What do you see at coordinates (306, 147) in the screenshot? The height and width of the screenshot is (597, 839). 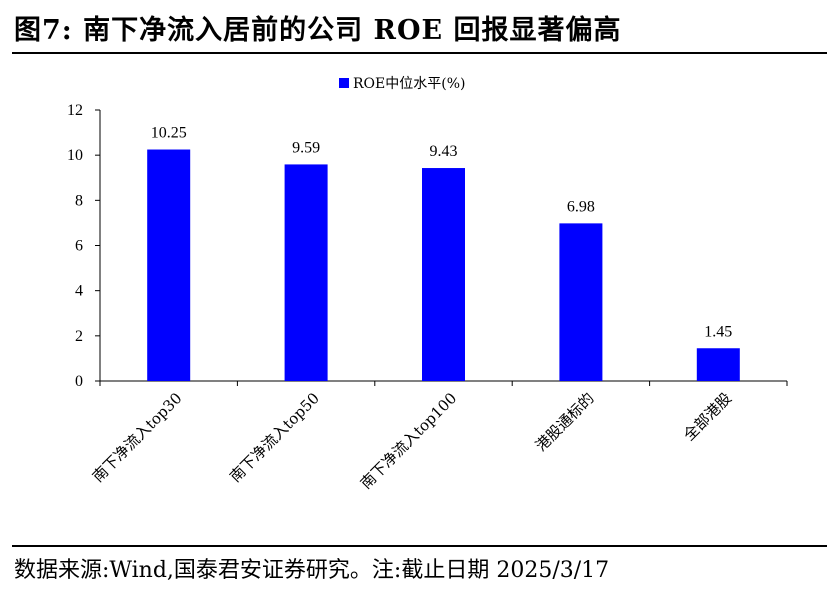 I see `data-label: 9.59` at bounding box center [306, 147].